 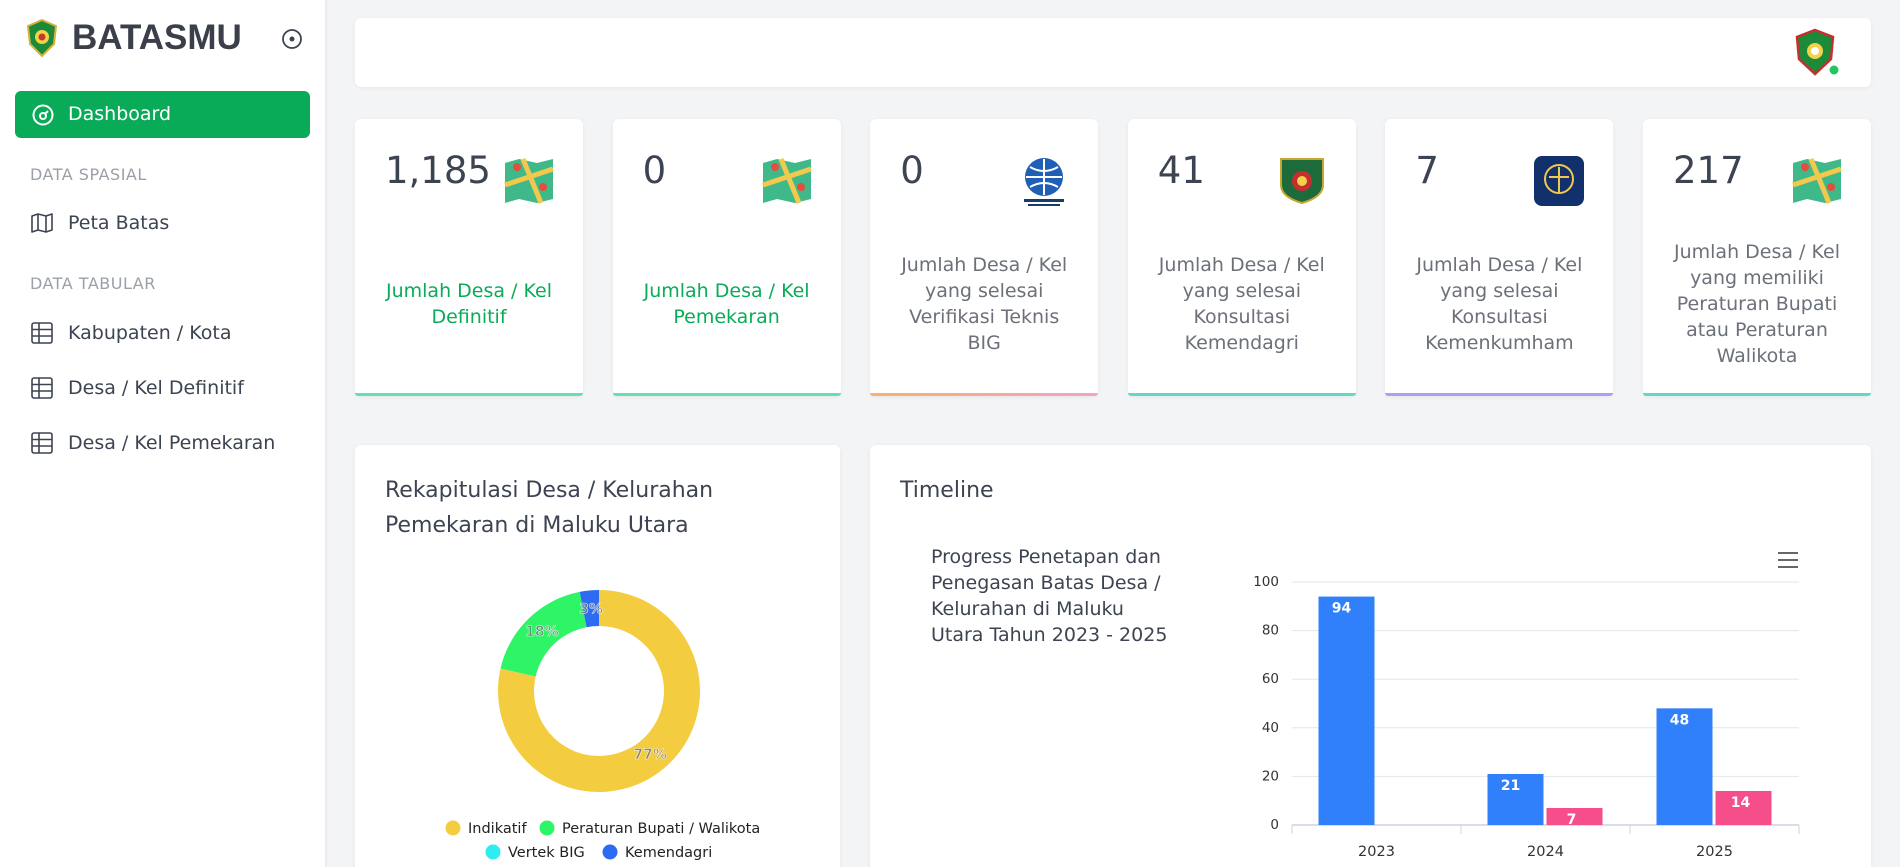 I want to click on nav-item: Desa / Kel Pemekaran, so click(x=152, y=443).